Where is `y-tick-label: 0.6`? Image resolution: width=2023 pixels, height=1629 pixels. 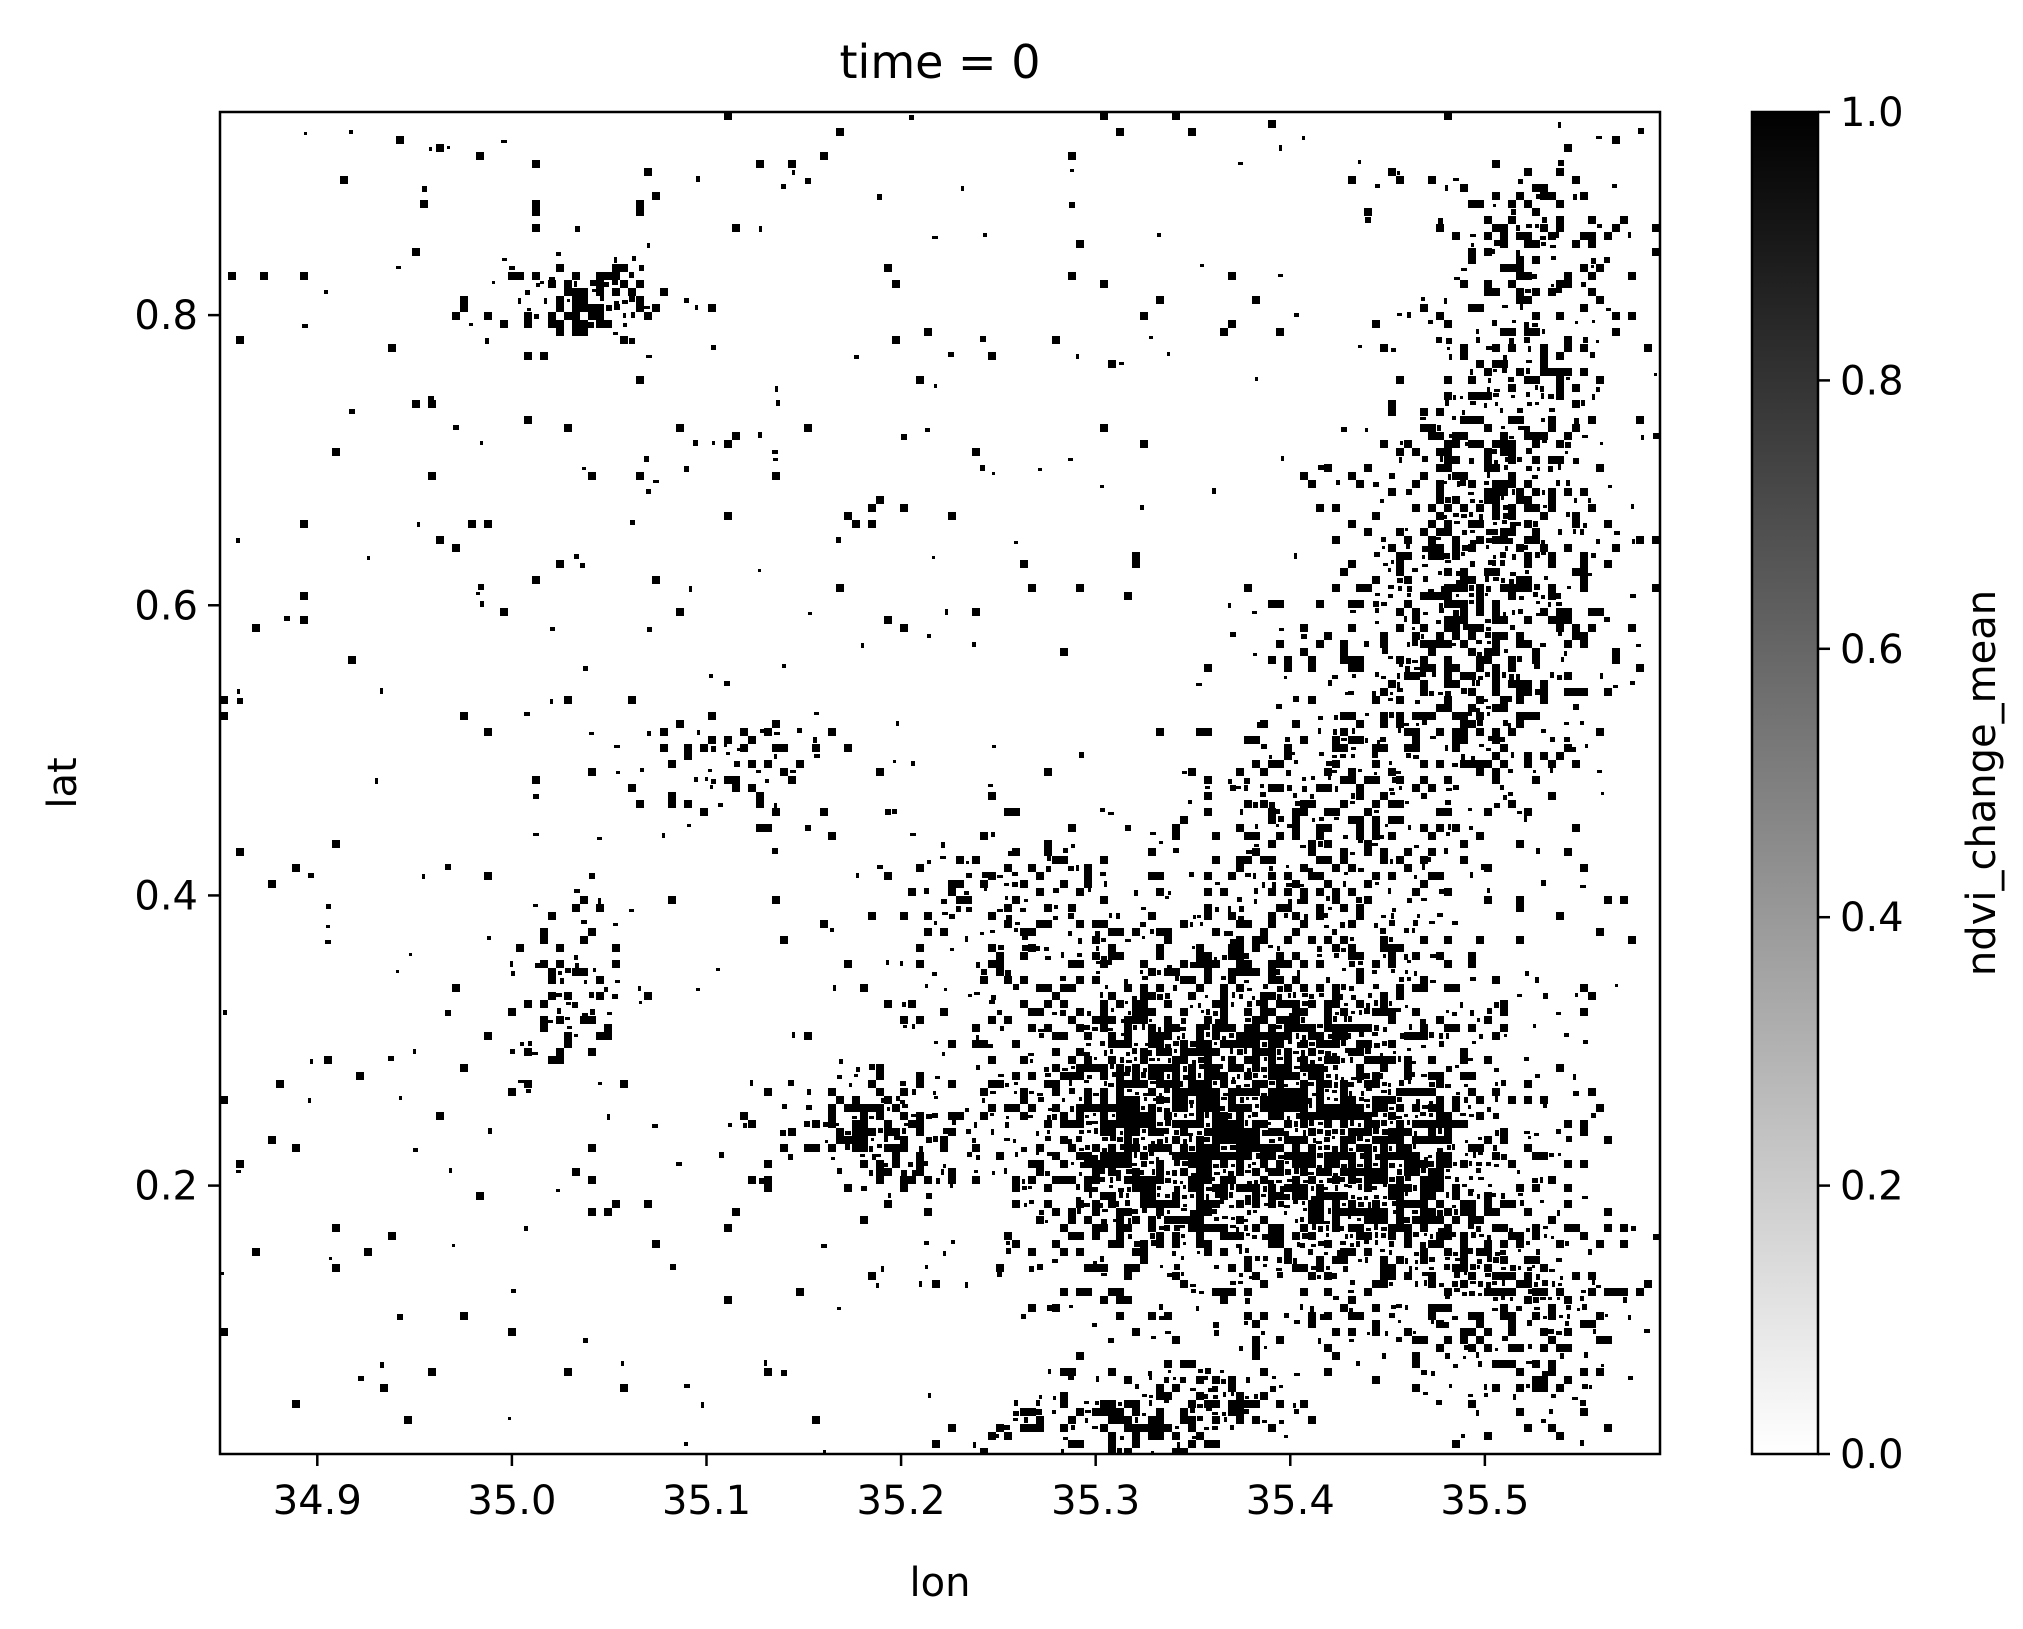
y-tick-label: 0.6 is located at coordinates (166, 606).